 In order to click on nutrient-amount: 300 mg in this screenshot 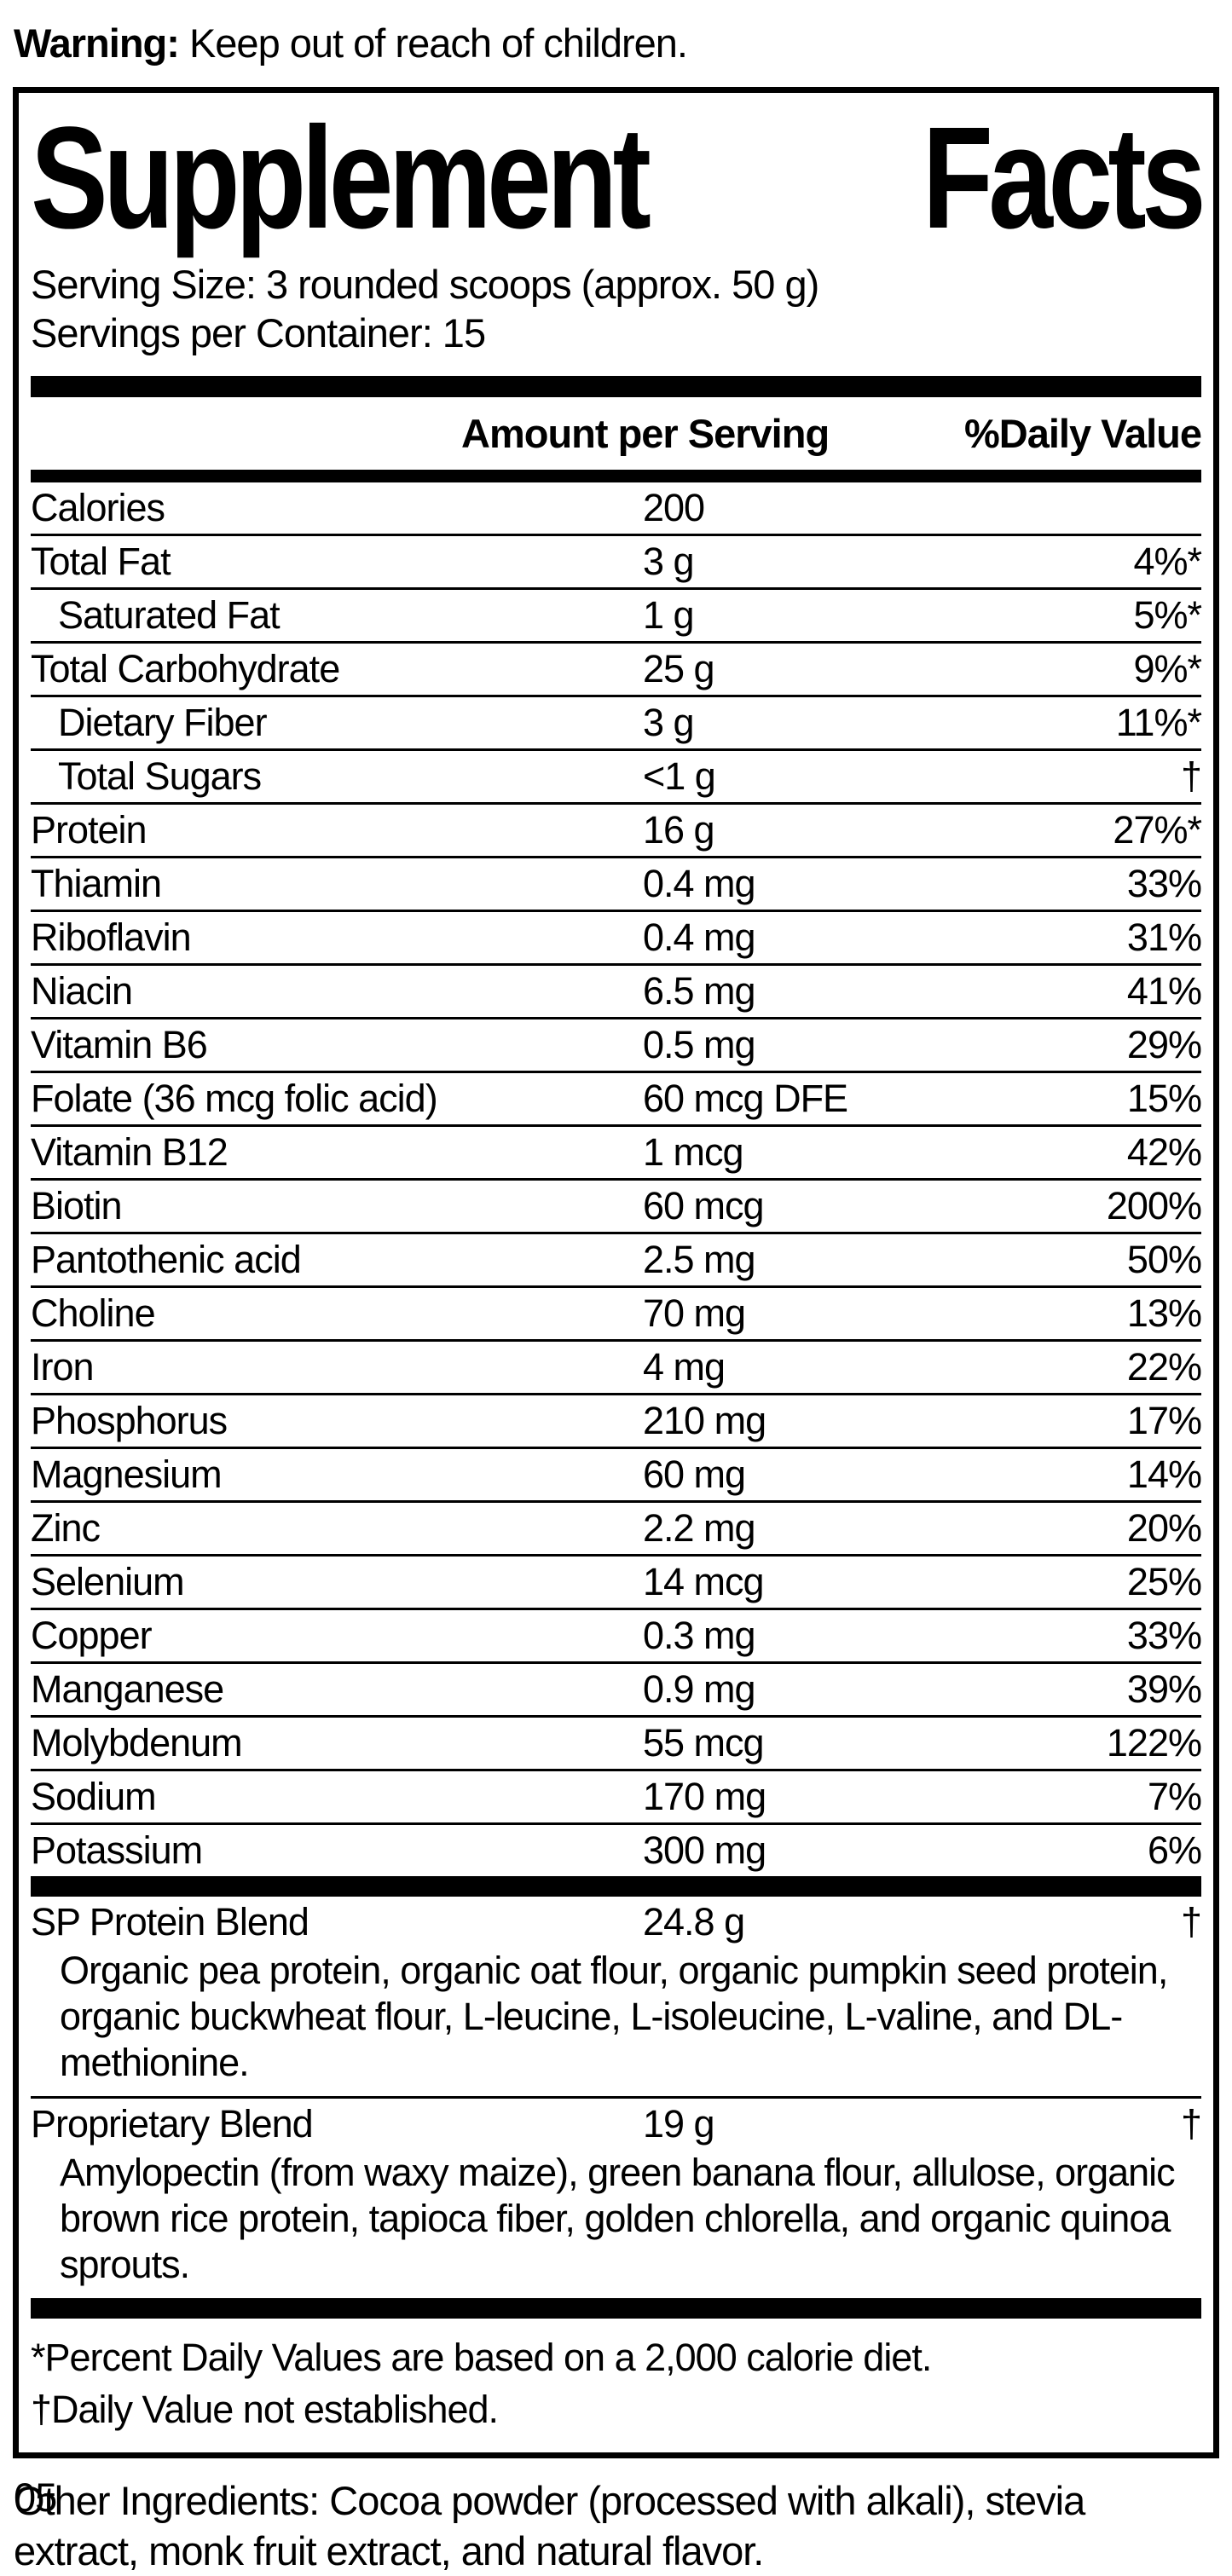, I will do `click(704, 1850)`.